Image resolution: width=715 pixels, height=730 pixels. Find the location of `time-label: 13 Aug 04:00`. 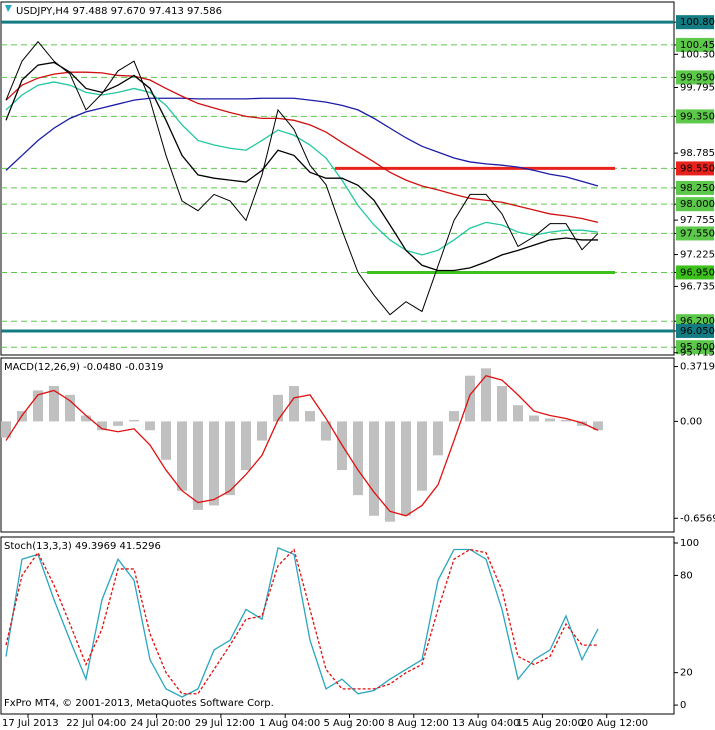

time-label: 13 Aug 04:00 is located at coordinates (485, 723).